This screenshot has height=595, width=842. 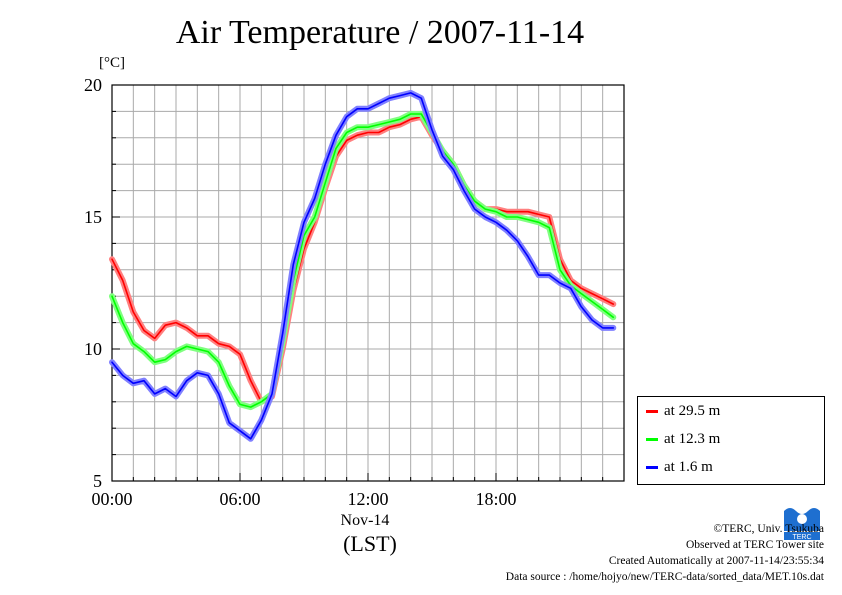 I want to click on credit-copyright: ©TERC, Univ. Tsukuba, so click(x=768, y=529).